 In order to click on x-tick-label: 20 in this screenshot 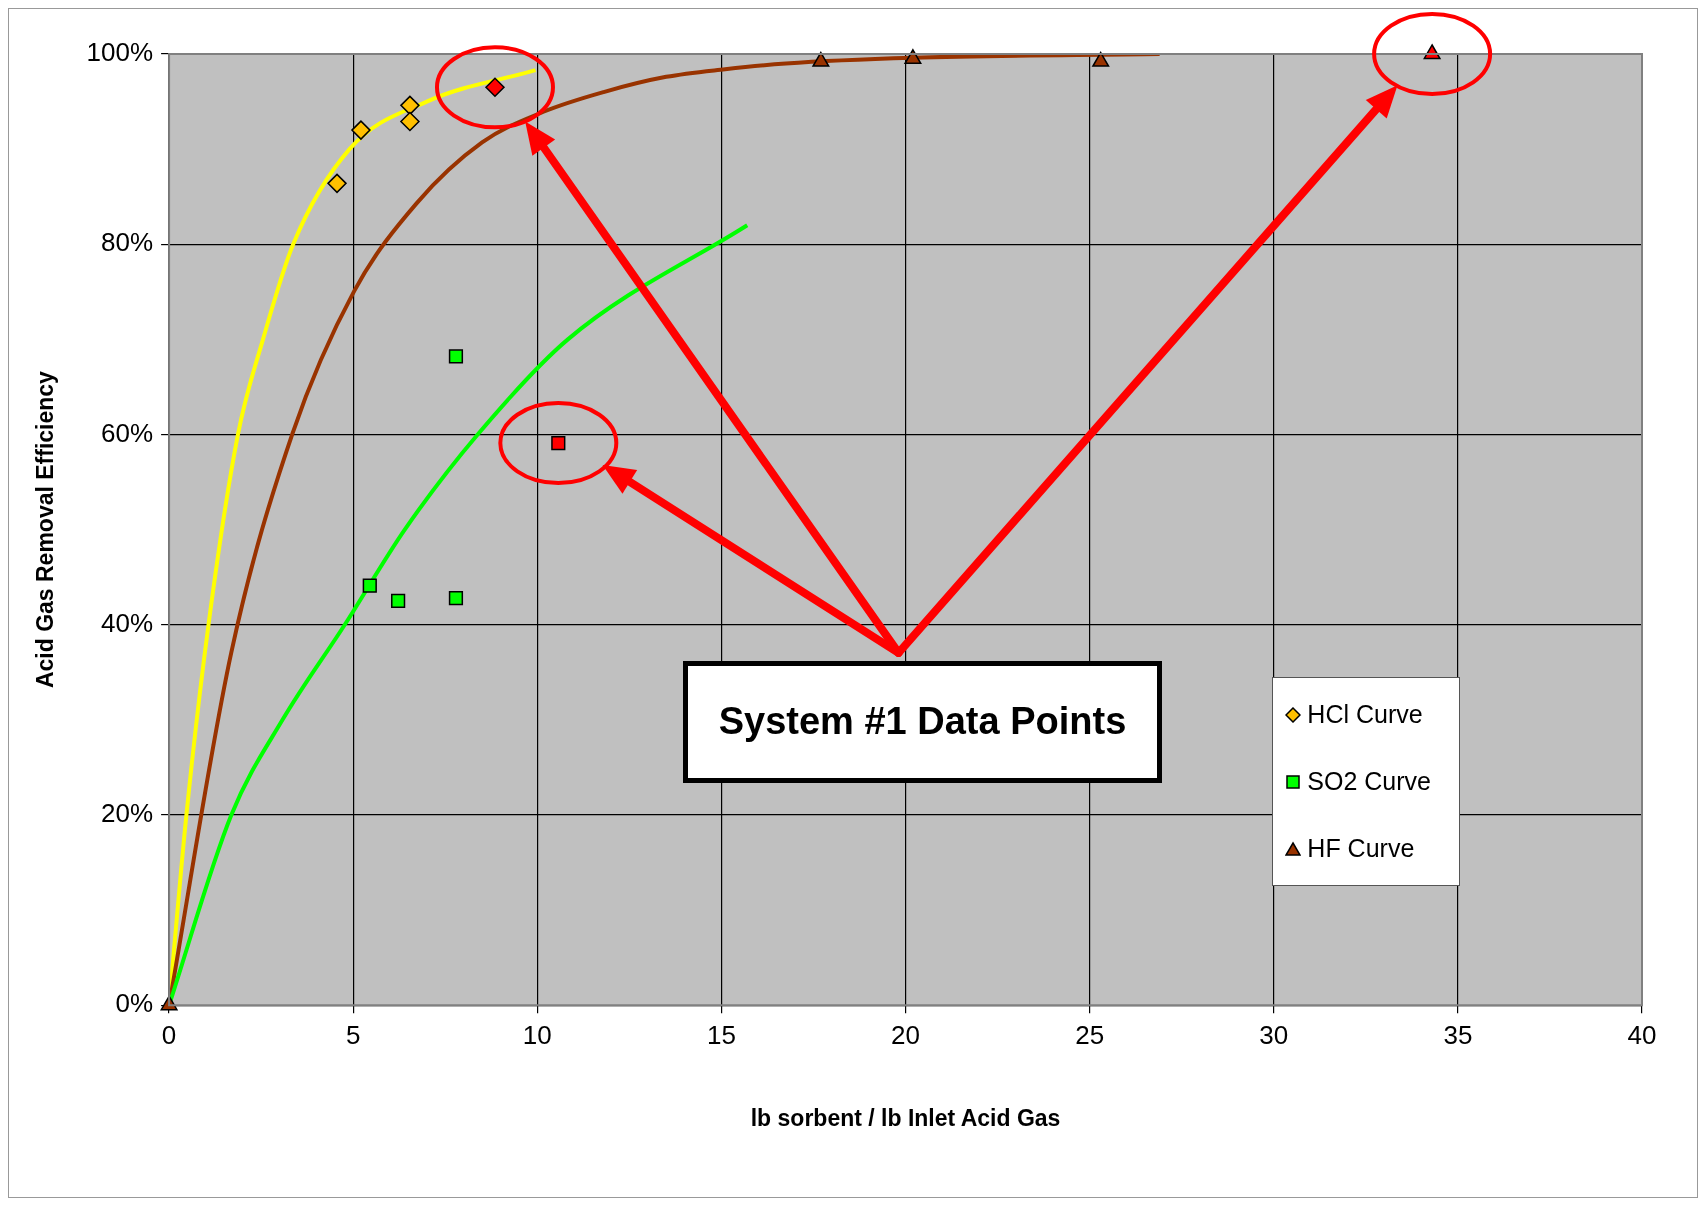, I will do `click(906, 1034)`.